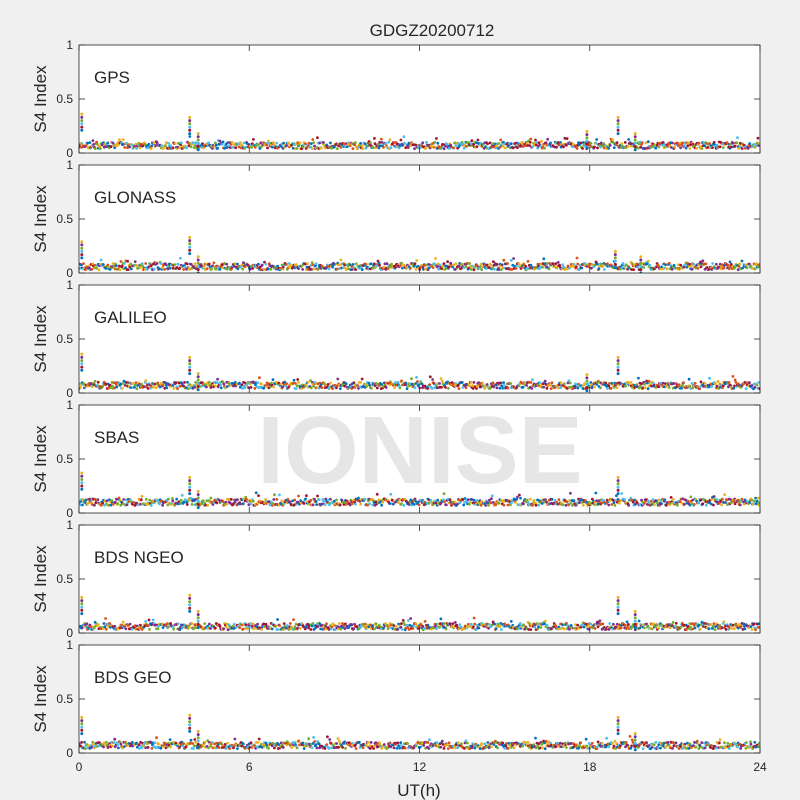  Describe the element at coordinates (64, 219) in the screenshot. I see `y-tick-label: 0.5` at that location.